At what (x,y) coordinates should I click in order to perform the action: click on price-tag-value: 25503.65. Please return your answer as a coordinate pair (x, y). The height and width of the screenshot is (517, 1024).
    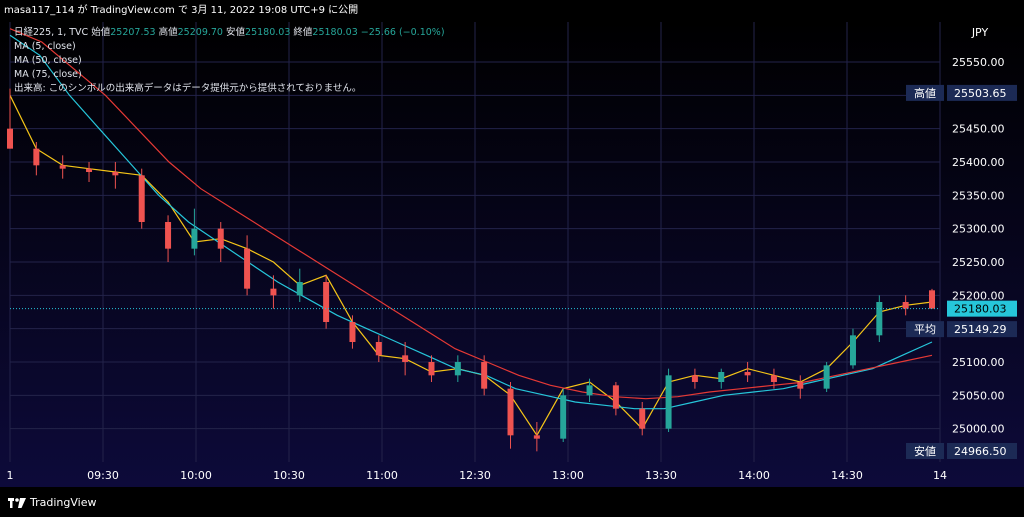
    Looking at the image, I should click on (980, 93).